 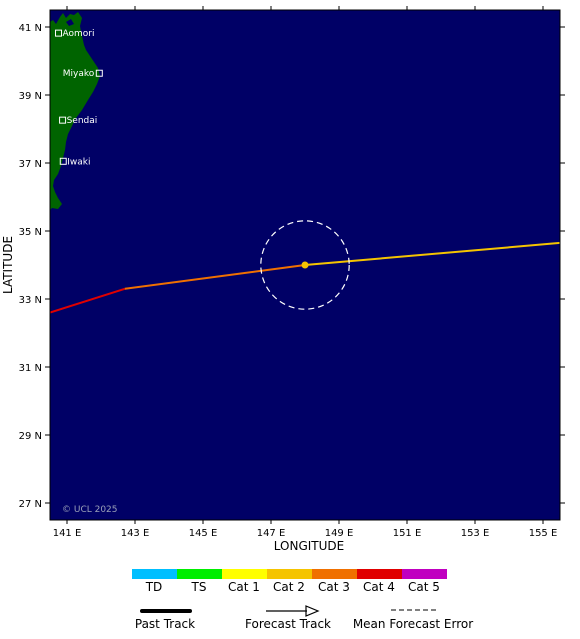 I want to click on legend-swatch-cat4, so click(x=379, y=574).